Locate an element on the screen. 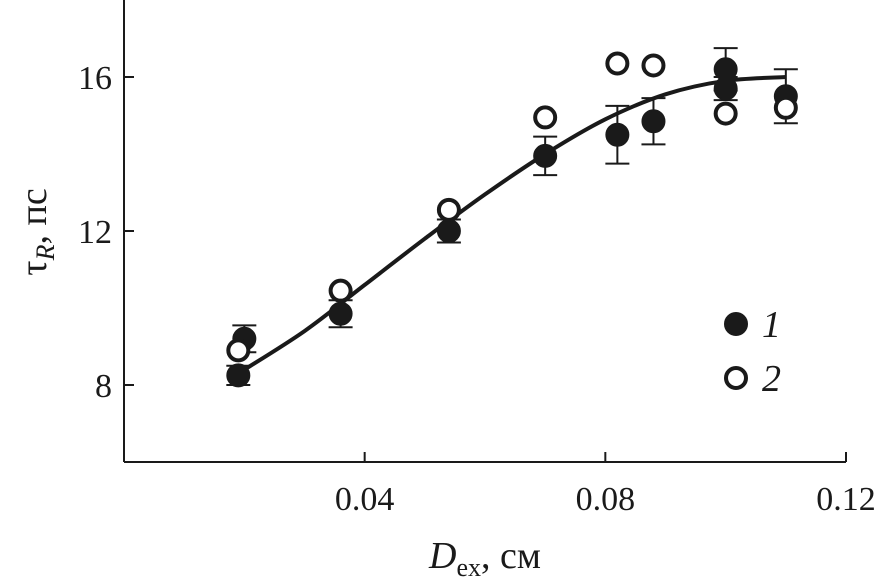 This screenshot has height=580, width=878. x-axis-label: Dex, см is located at coordinates (484, 557).